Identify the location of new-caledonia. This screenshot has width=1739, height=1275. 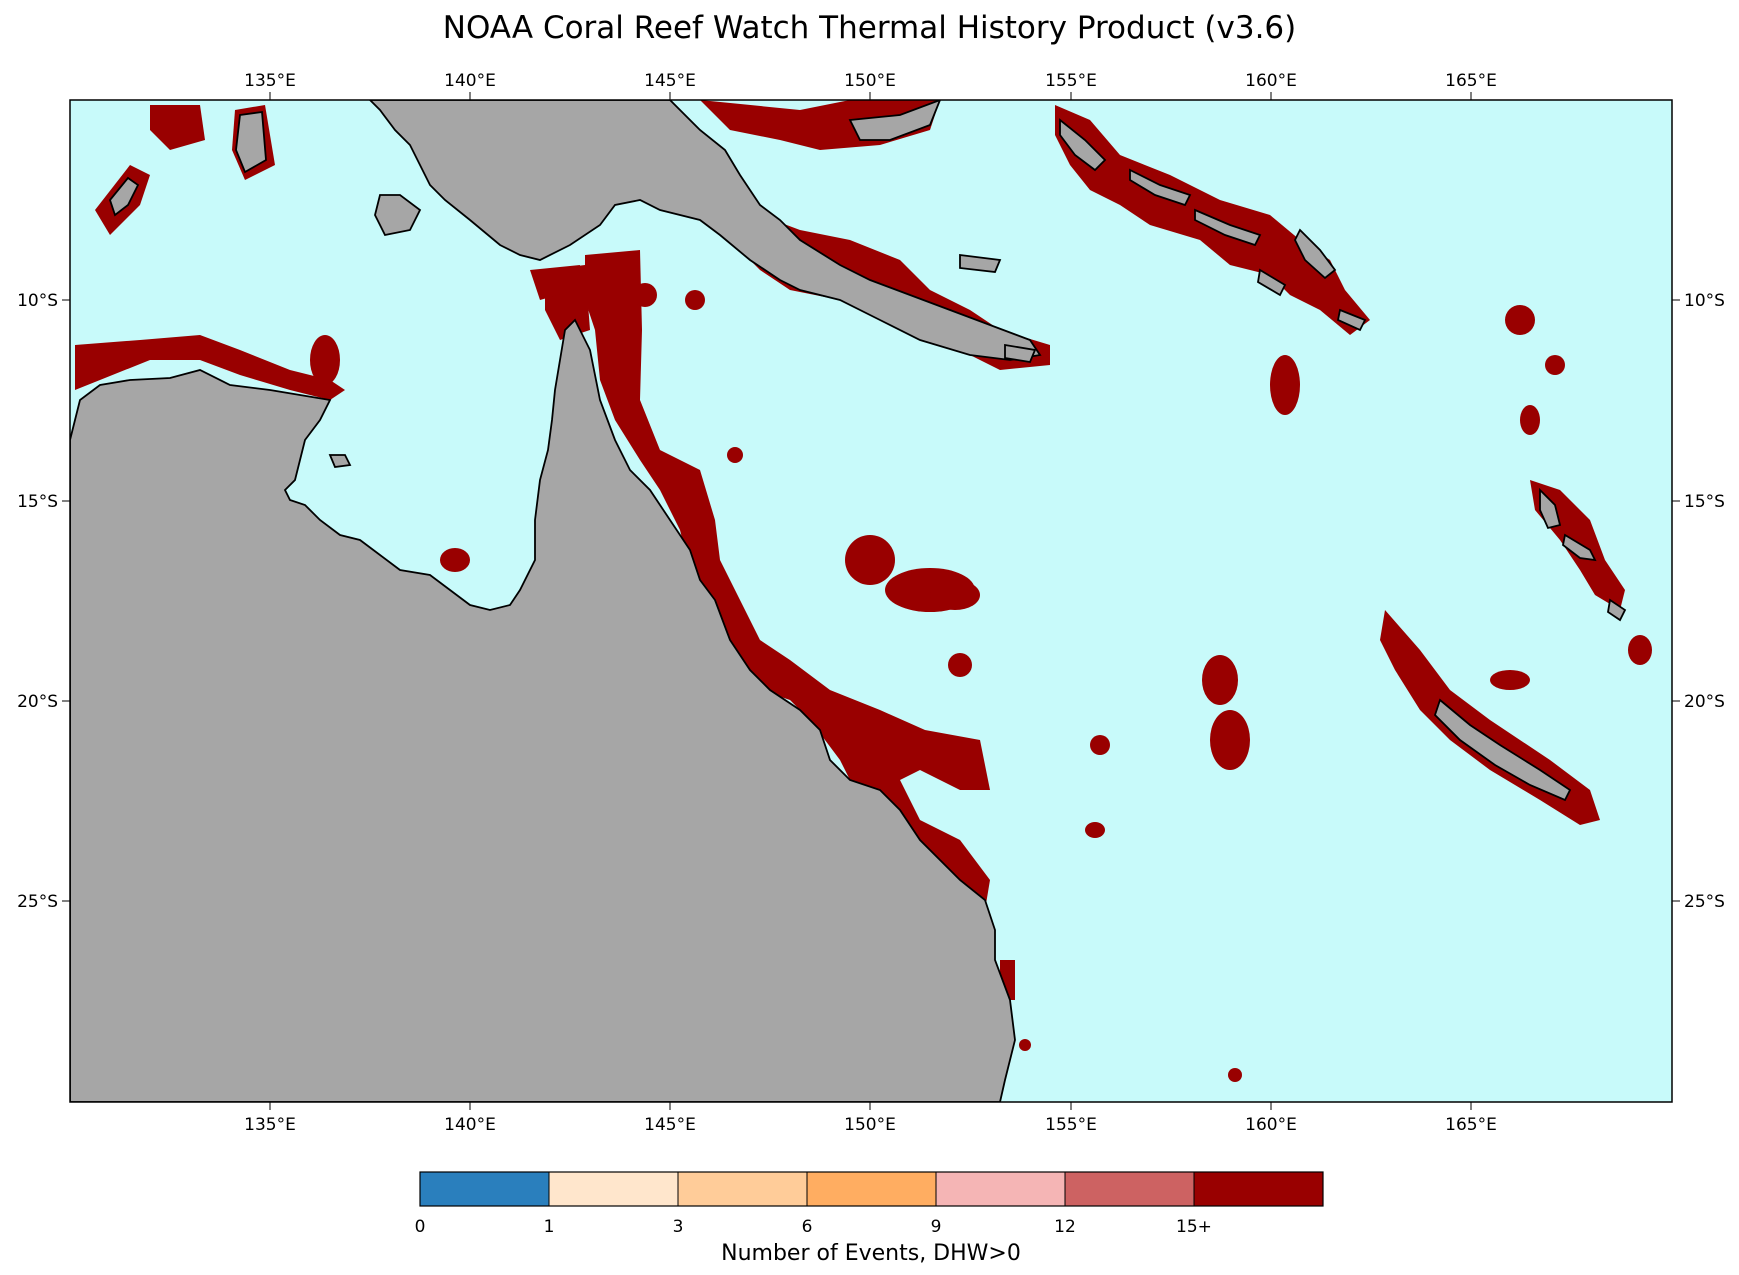
(1502, 750).